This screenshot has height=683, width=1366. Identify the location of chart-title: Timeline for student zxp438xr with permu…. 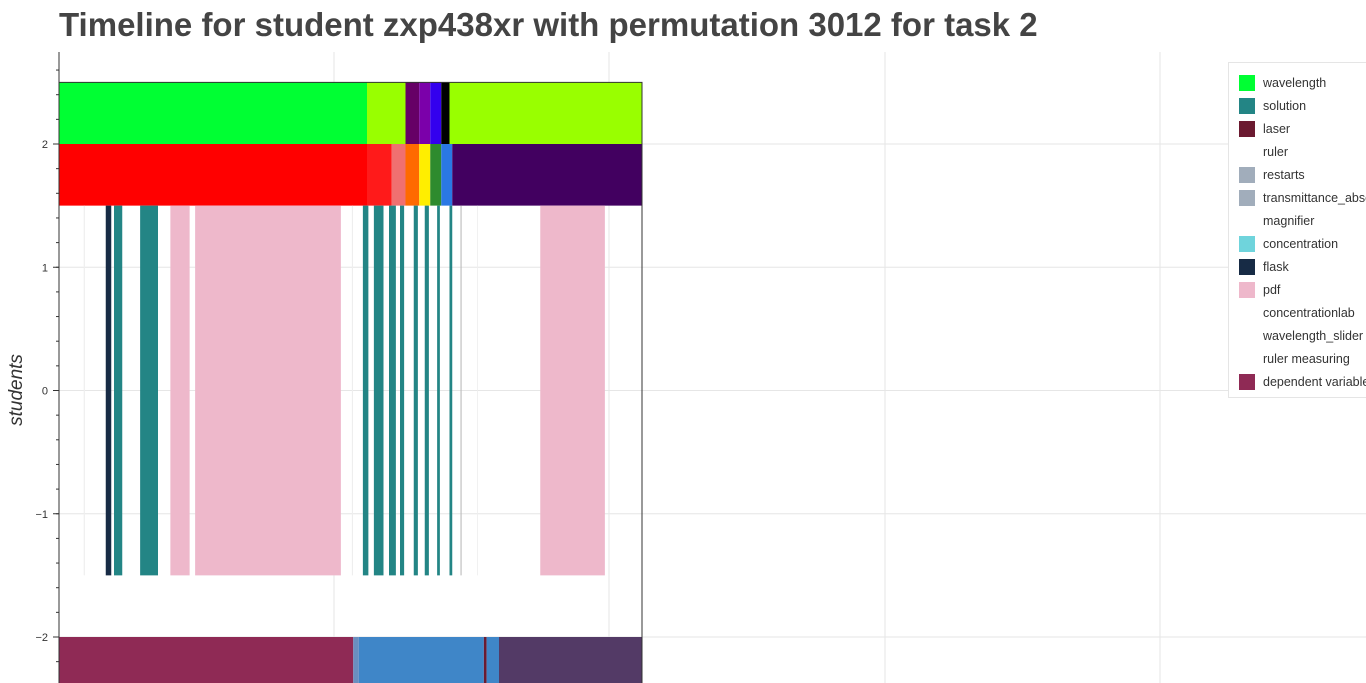
(548, 24).